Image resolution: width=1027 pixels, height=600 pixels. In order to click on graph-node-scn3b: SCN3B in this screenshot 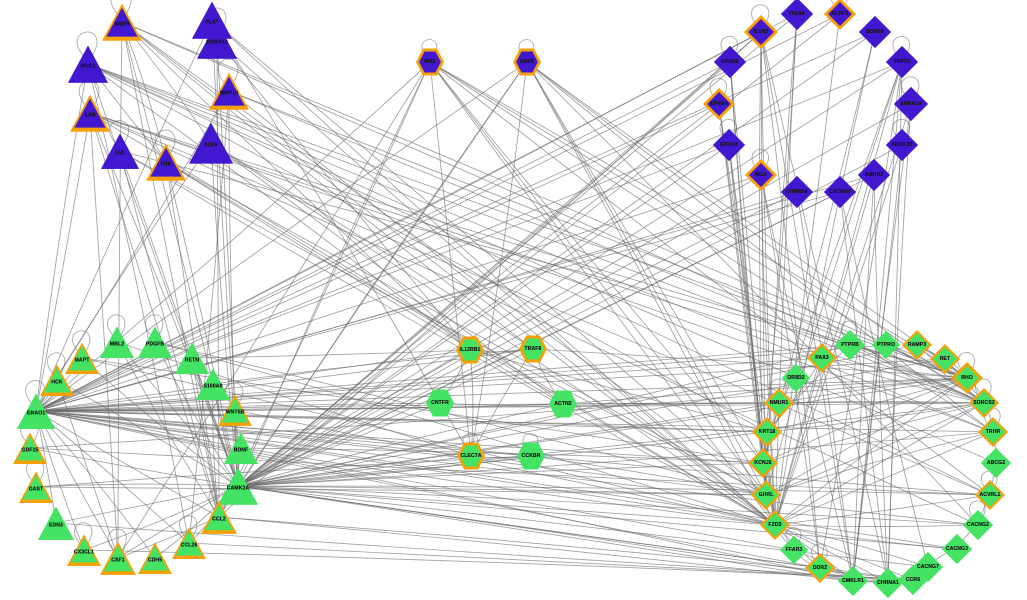, I will do `click(875, 32)`.